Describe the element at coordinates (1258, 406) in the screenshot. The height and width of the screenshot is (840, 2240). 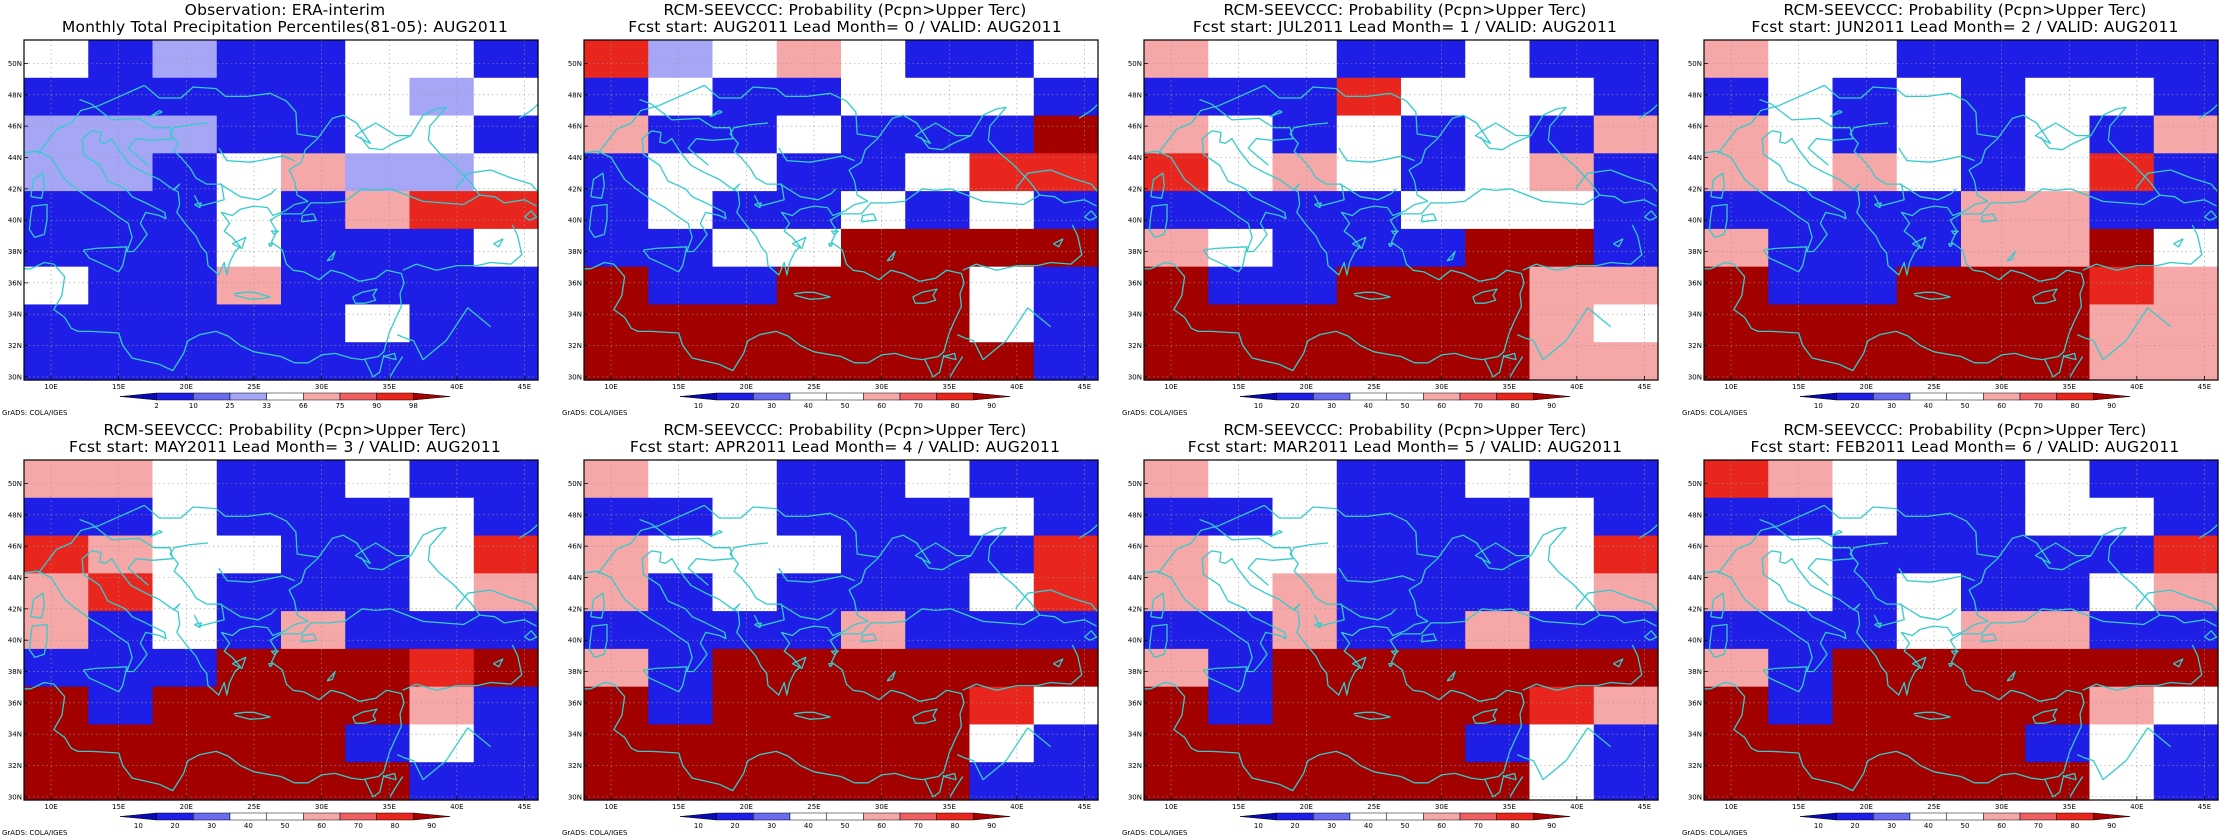
I see `colorbar-label: 10` at that location.